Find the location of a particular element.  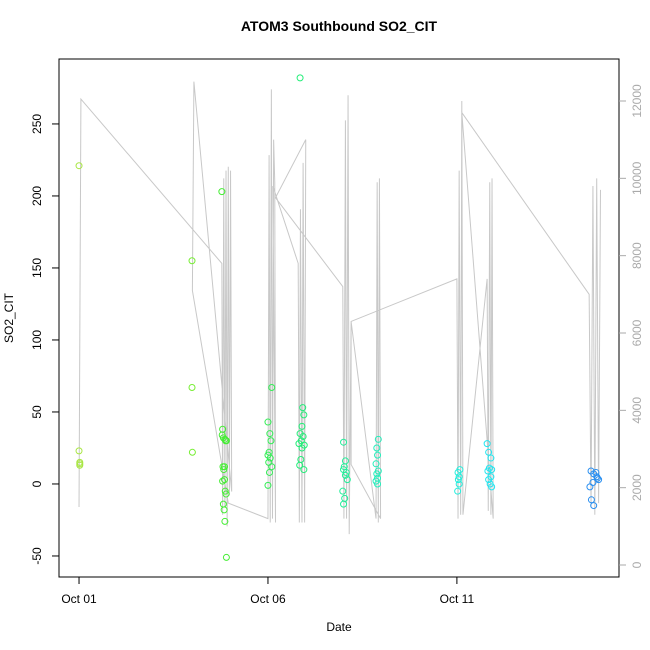

y-tick-label: 100 is located at coordinates (37, 340).